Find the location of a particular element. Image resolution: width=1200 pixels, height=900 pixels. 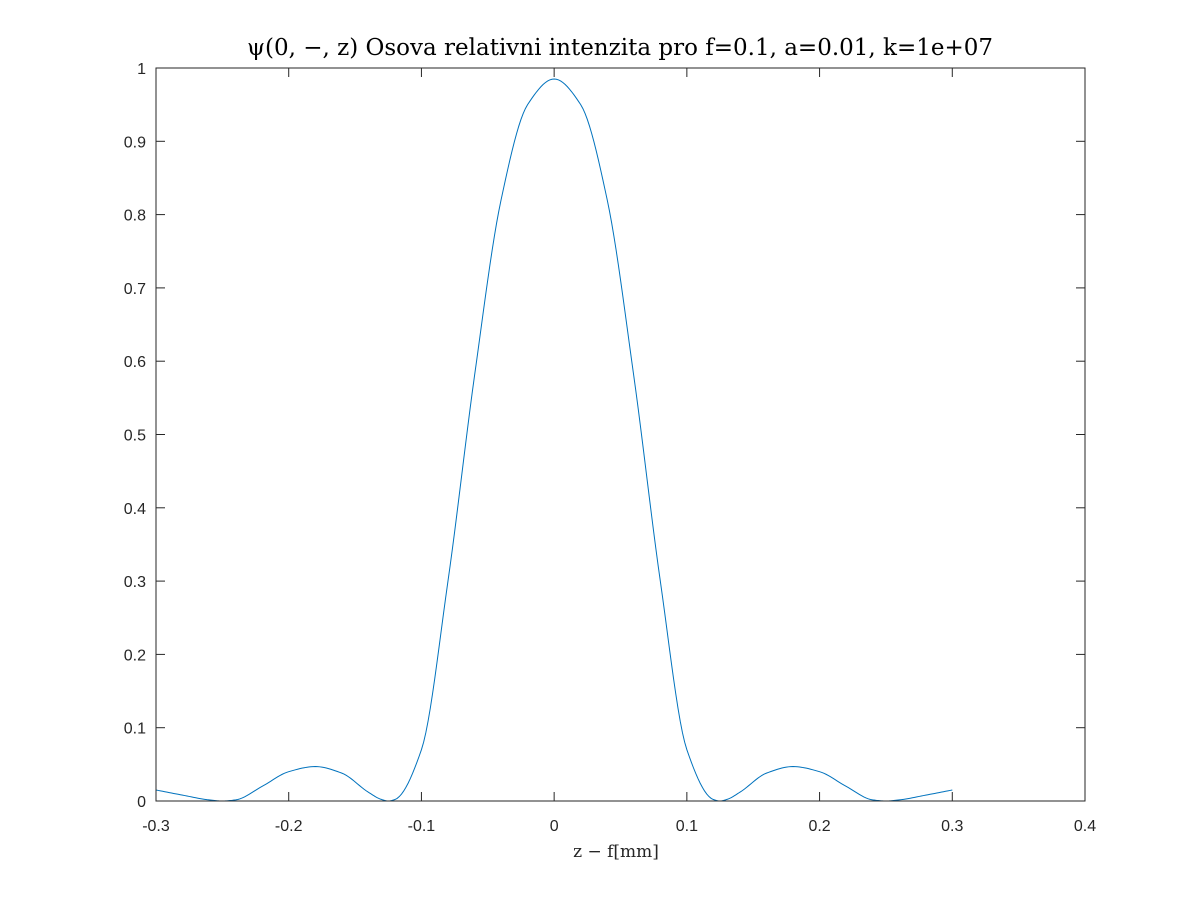

x-tick-label: 0.3 is located at coordinates (952, 826).